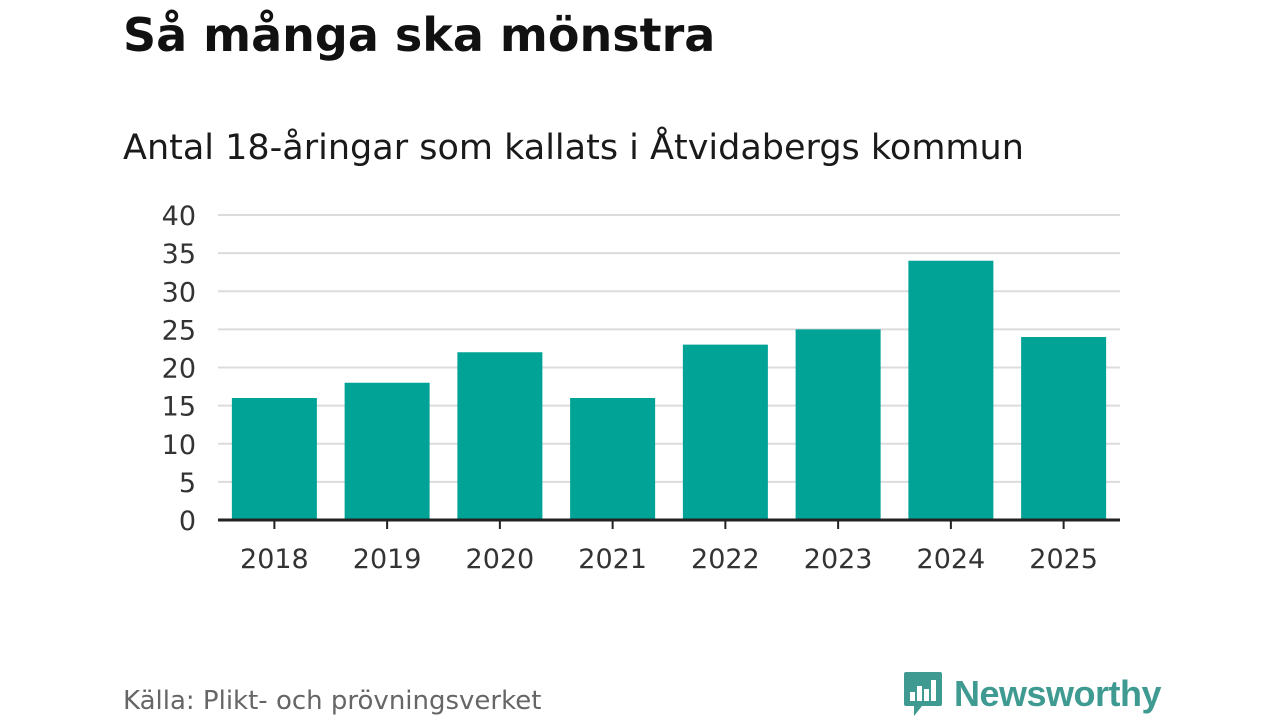 The image size is (1280, 720). I want to click on y-tick-label-20: 20, so click(179, 369).